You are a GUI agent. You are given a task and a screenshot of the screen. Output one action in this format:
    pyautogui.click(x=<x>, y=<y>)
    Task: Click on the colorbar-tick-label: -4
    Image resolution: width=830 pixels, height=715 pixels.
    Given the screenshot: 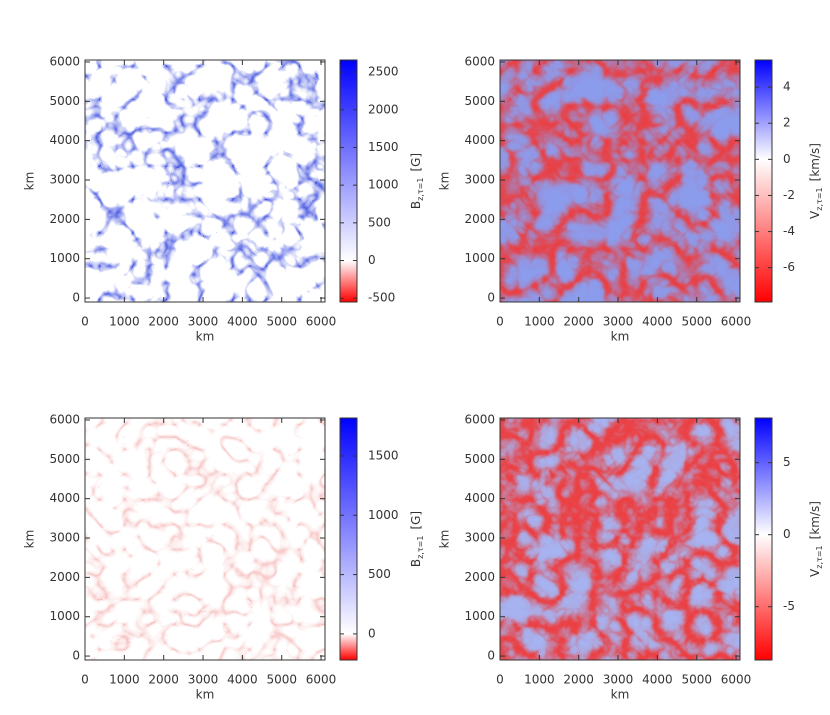 What is the action you would take?
    pyautogui.click(x=789, y=231)
    